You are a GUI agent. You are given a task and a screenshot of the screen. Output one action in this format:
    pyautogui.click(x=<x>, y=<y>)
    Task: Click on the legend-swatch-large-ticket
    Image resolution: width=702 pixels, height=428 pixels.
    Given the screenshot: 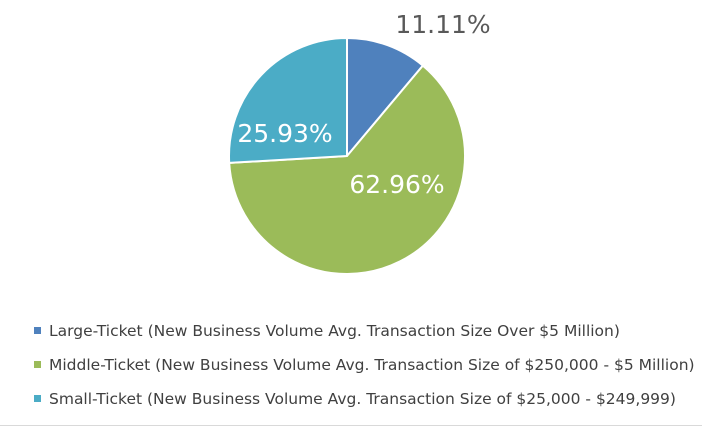 What is the action you would take?
    pyautogui.click(x=37, y=330)
    